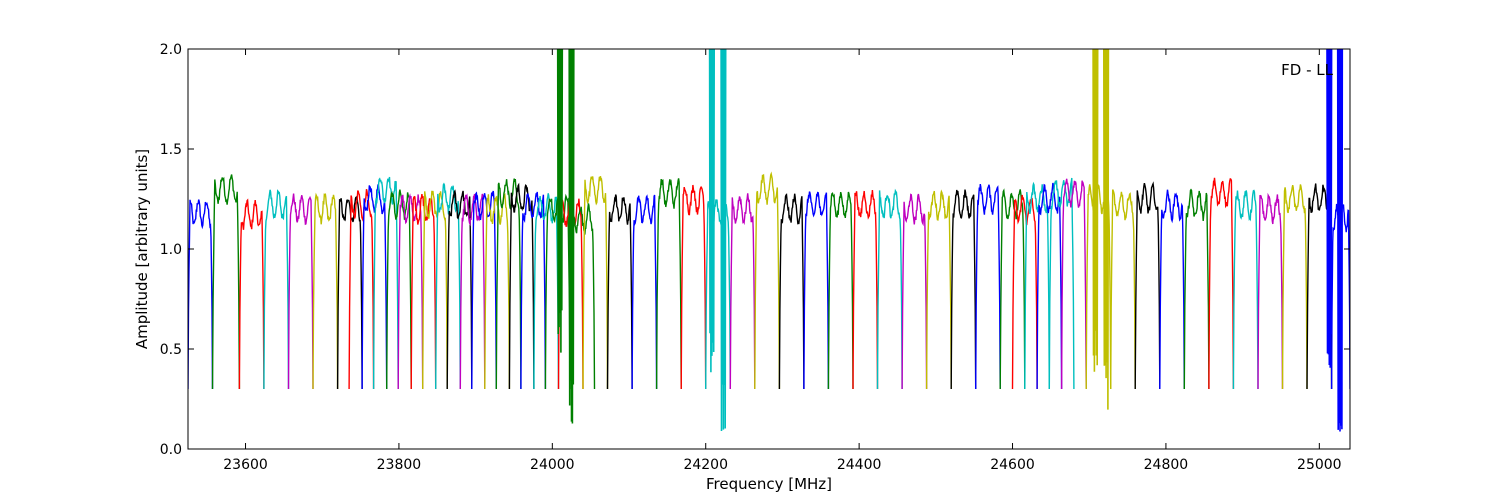 The image size is (1500, 500). I want to click on x-tick-label: 24200, so click(705, 465).